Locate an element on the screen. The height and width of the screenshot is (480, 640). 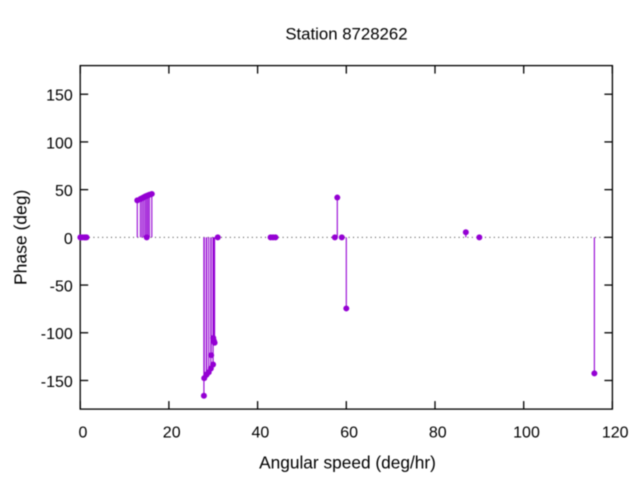
svg-text: 120 is located at coordinates (615, 433).